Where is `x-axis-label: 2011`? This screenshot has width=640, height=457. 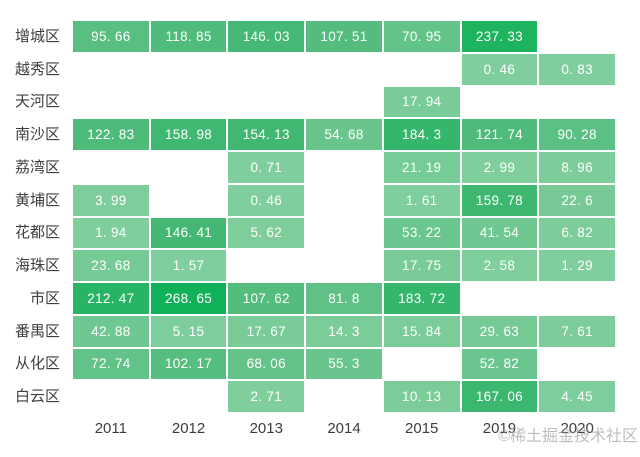 x-axis-label: 2011 is located at coordinates (110, 428).